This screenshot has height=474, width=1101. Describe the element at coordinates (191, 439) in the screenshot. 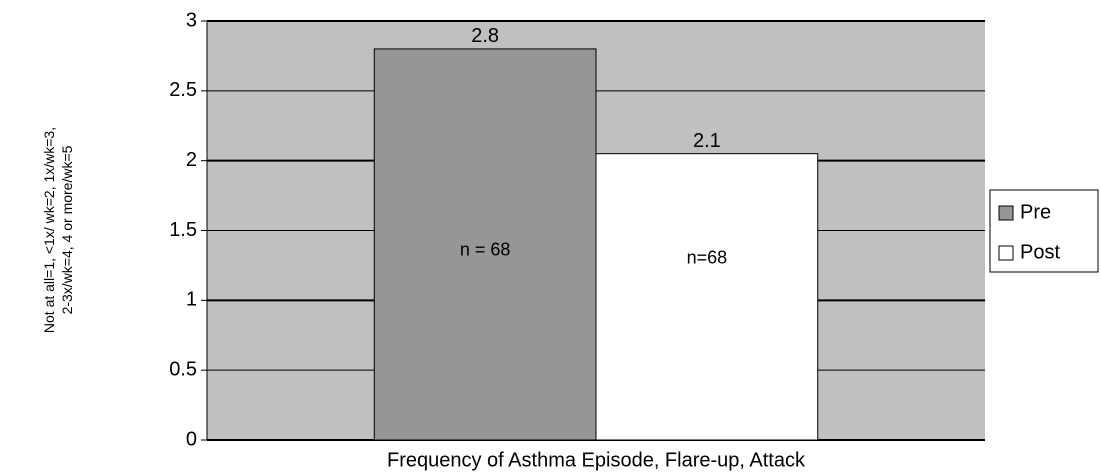

I see `y-tick-label: 0` at that location.